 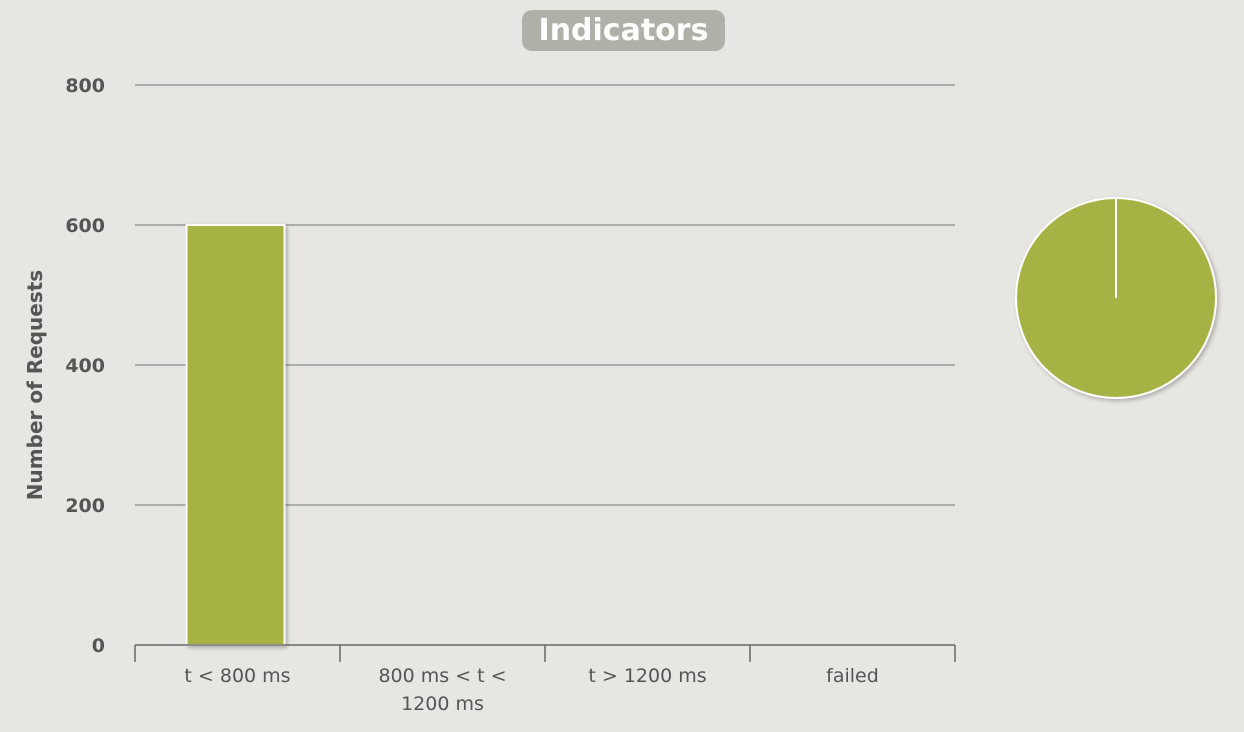 What do you see at coordinates (98, 646) in the screenshot?
I see `y-tick-label: 0` at bounding box center [98, 646].